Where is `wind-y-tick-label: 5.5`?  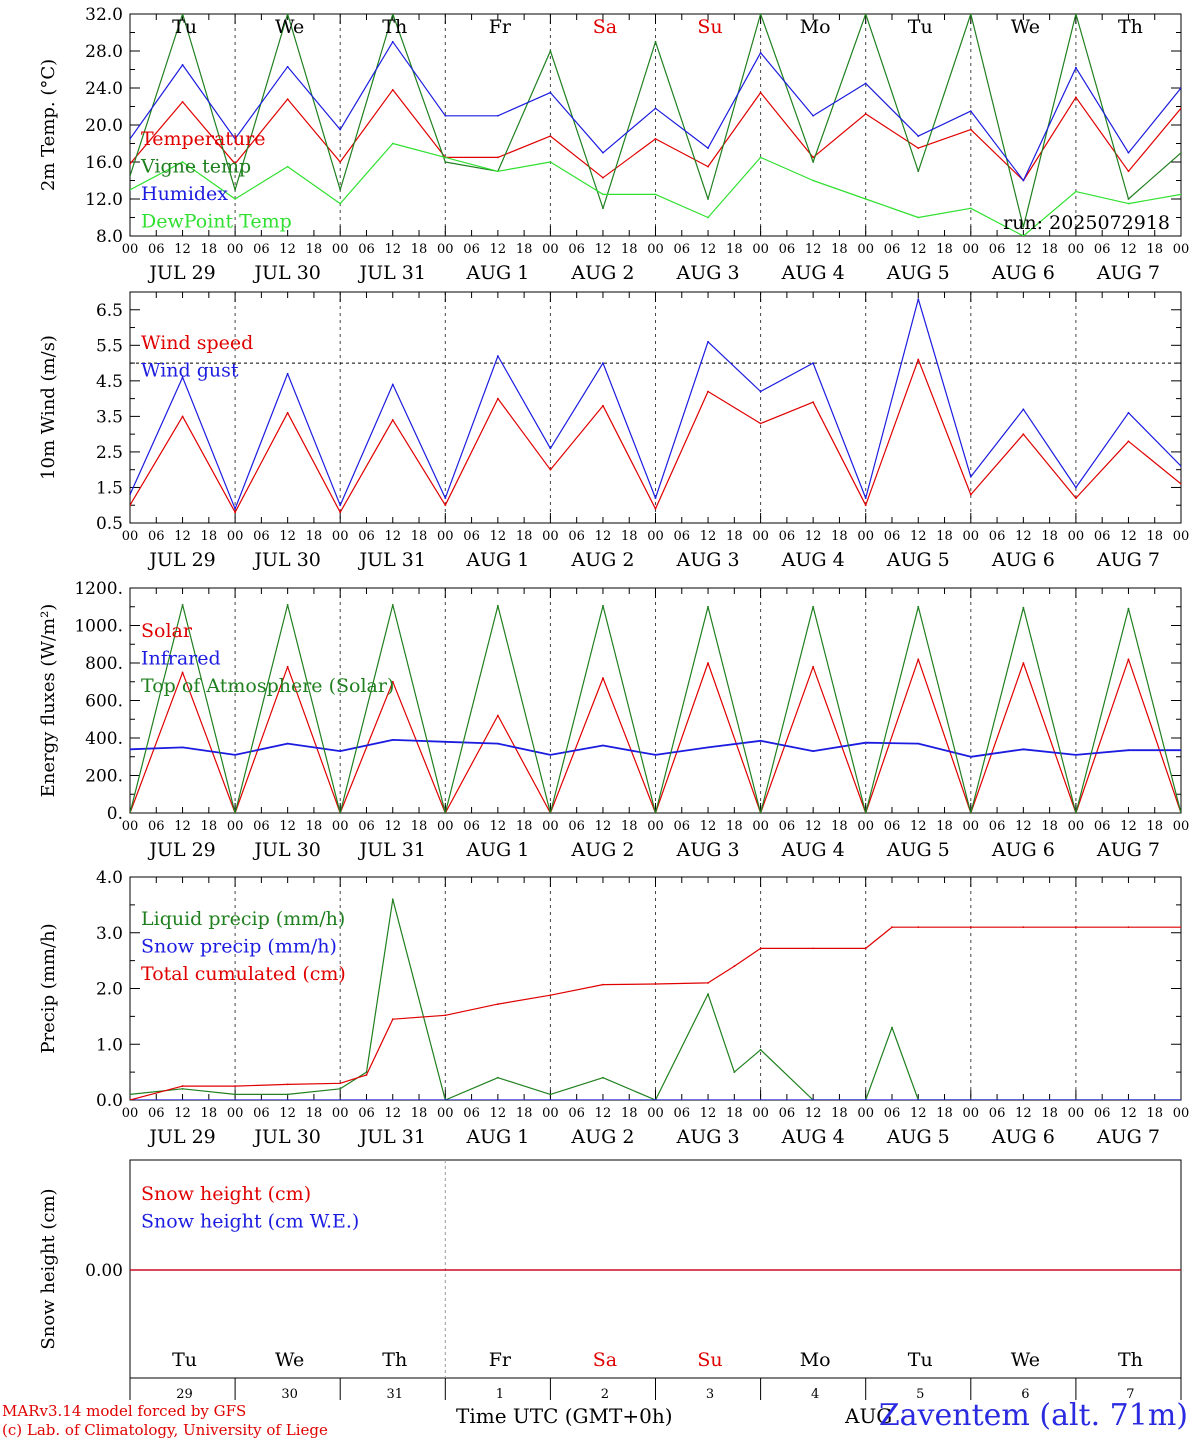
wind-y-tick-label: 5.5 is located at coordinates (109, 346).